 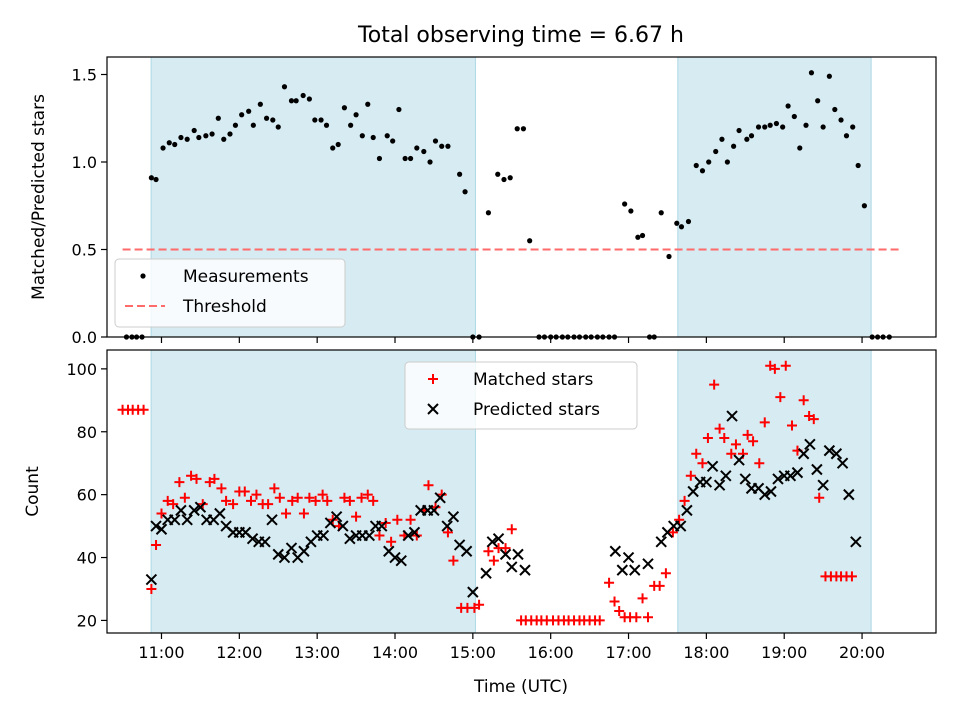 I want to click on legend-handle, so click(x=143, y=276).